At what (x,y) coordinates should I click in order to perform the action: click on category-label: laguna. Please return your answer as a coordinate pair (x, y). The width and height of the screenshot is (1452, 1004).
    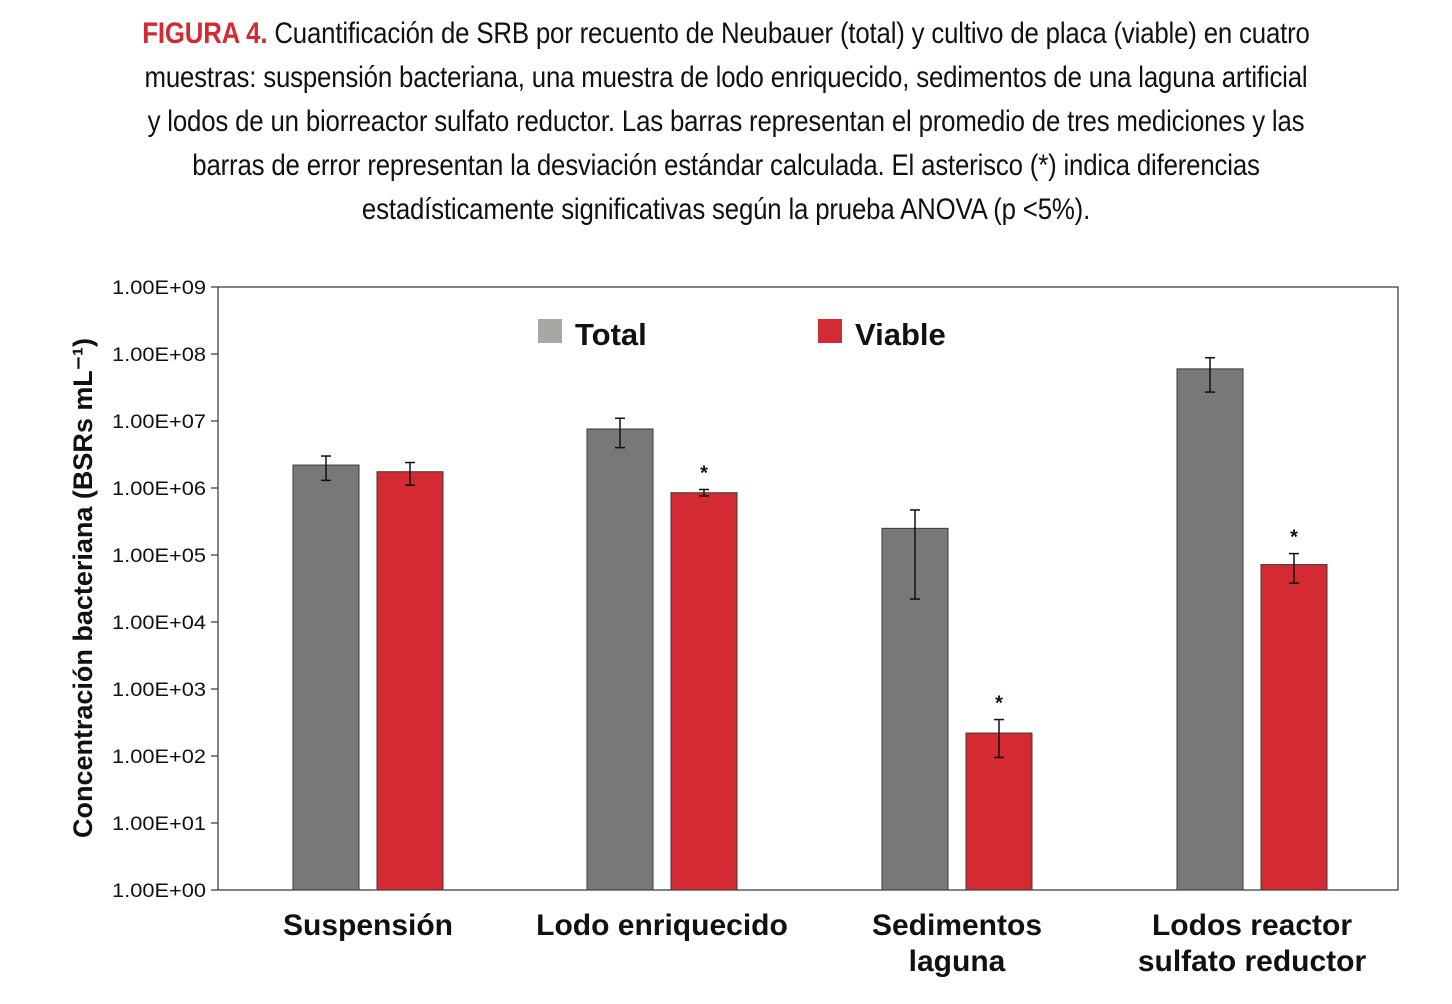
    Looking at the image, I should click on (957, 961).